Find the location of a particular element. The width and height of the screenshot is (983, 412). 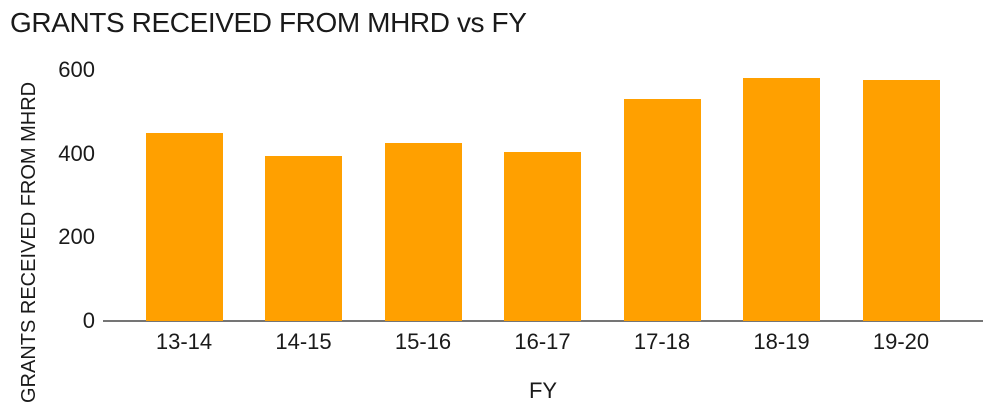

x-tick-label-17-18: 17-18 is located at coordinates (662, 341).